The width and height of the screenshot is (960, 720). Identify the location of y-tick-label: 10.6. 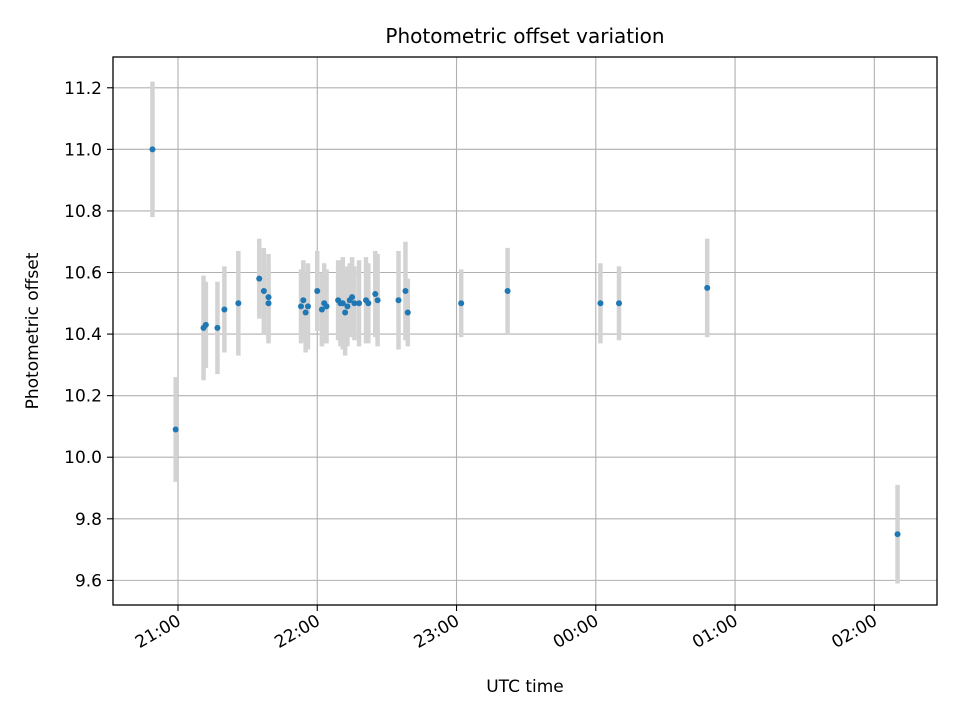
(83, 274).